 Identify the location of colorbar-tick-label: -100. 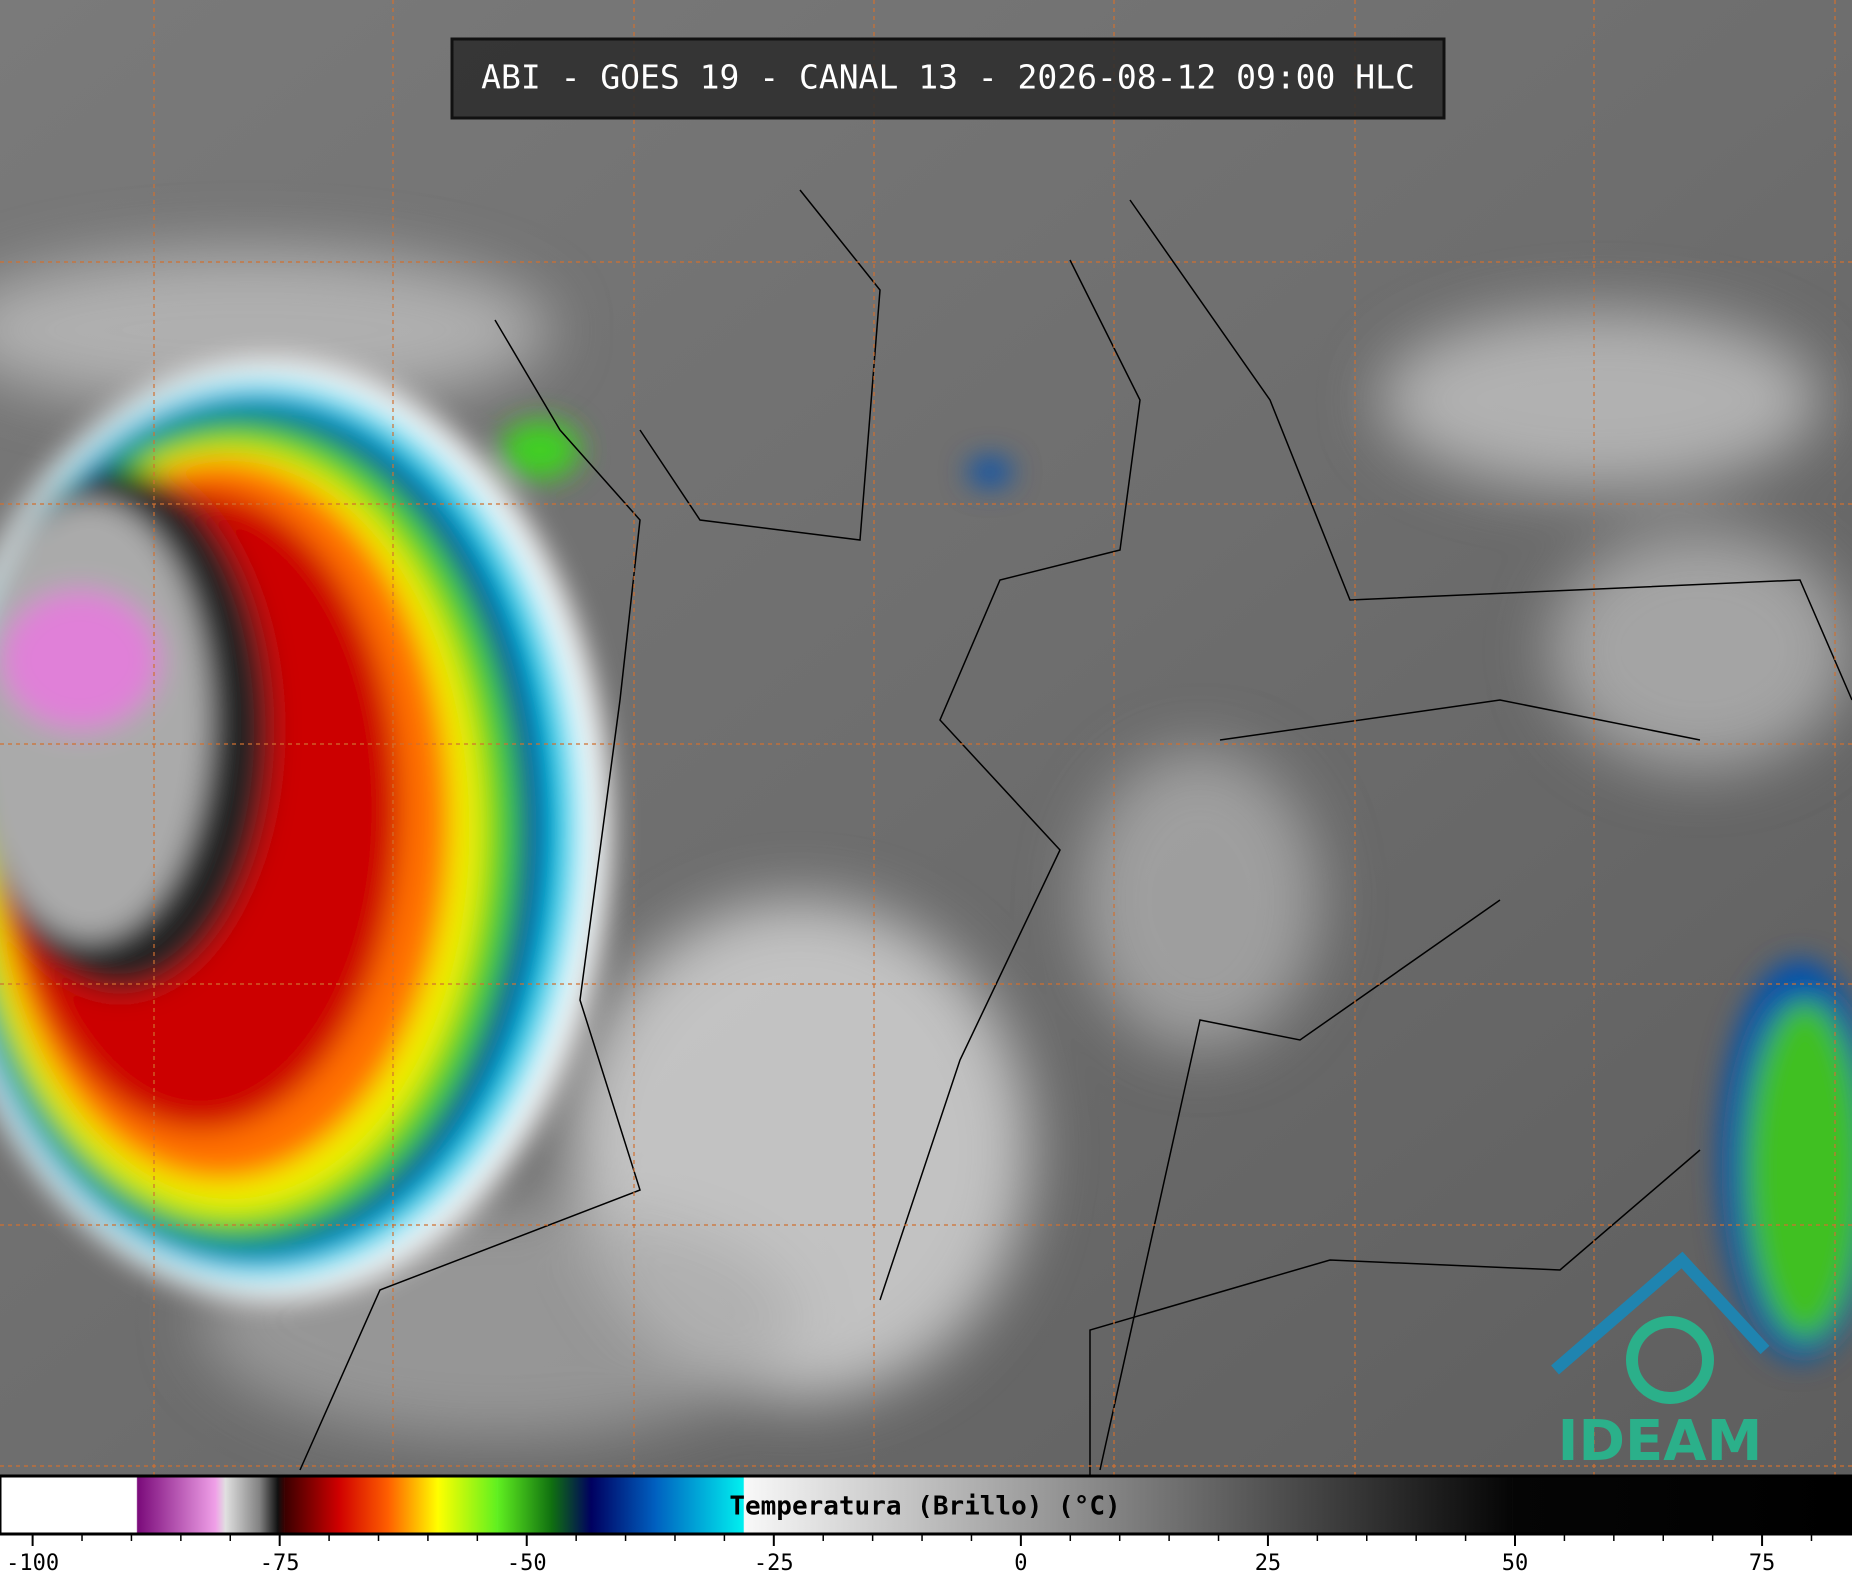
(32, 1563).